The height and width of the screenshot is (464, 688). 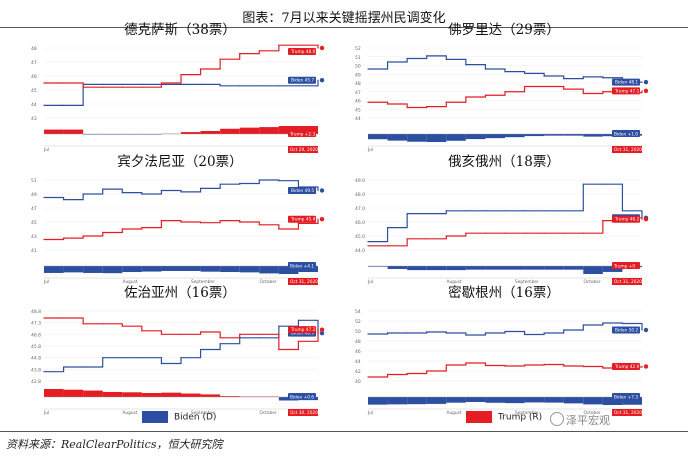 I want to click on series-line-trump, so click(x=181, y=66).